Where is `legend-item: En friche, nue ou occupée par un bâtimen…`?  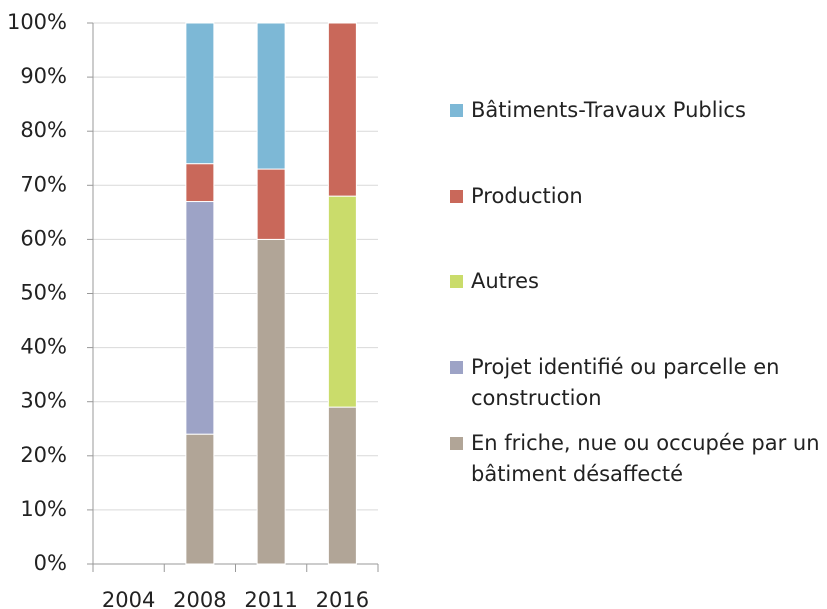 legend-item: En friche, nue ou occupée par un bâtimen… is located at coordinates (637, 459).